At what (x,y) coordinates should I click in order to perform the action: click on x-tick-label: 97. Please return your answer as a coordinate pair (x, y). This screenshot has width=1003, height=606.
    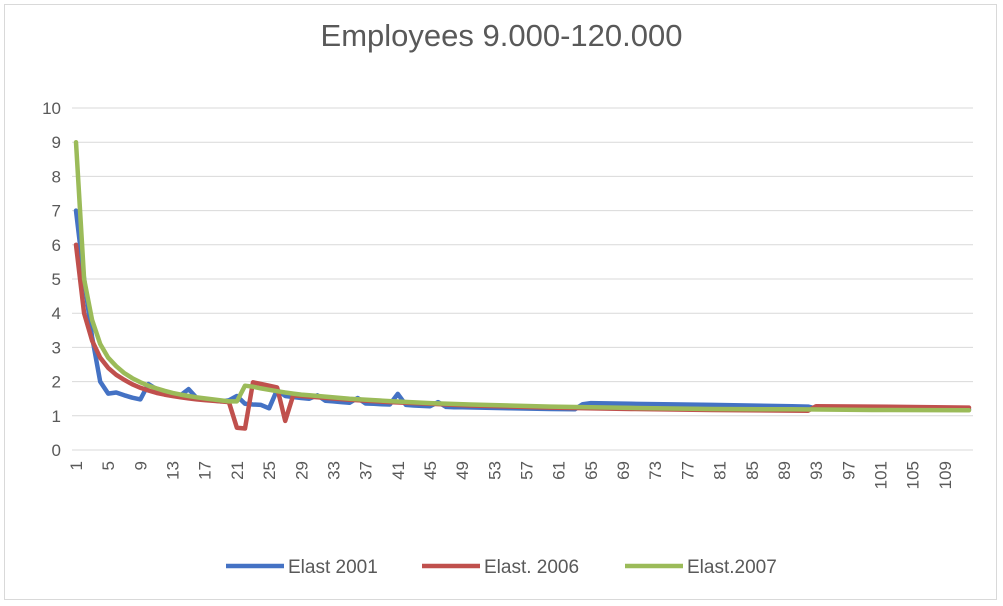
    Looking at the image, I should click on (848, 470).